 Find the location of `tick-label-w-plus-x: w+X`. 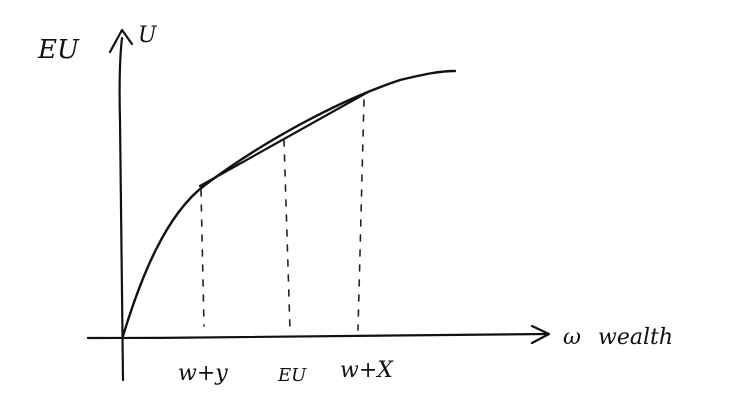

tick-label-w-plus-x: w+X is located at coordinates (367, 370).